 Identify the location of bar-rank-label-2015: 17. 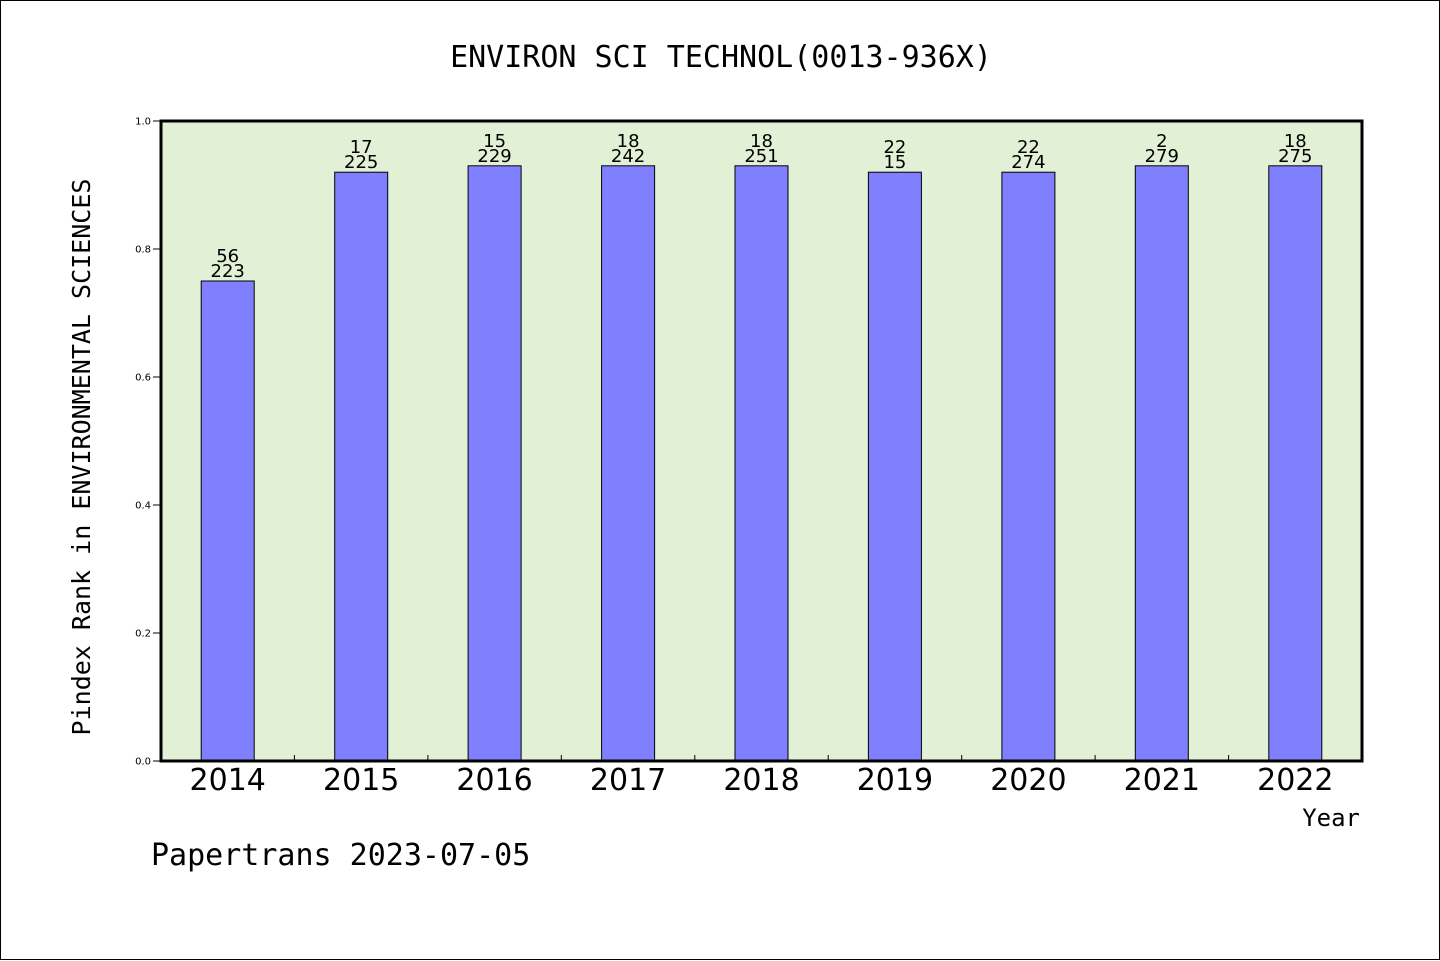
(361, 147).